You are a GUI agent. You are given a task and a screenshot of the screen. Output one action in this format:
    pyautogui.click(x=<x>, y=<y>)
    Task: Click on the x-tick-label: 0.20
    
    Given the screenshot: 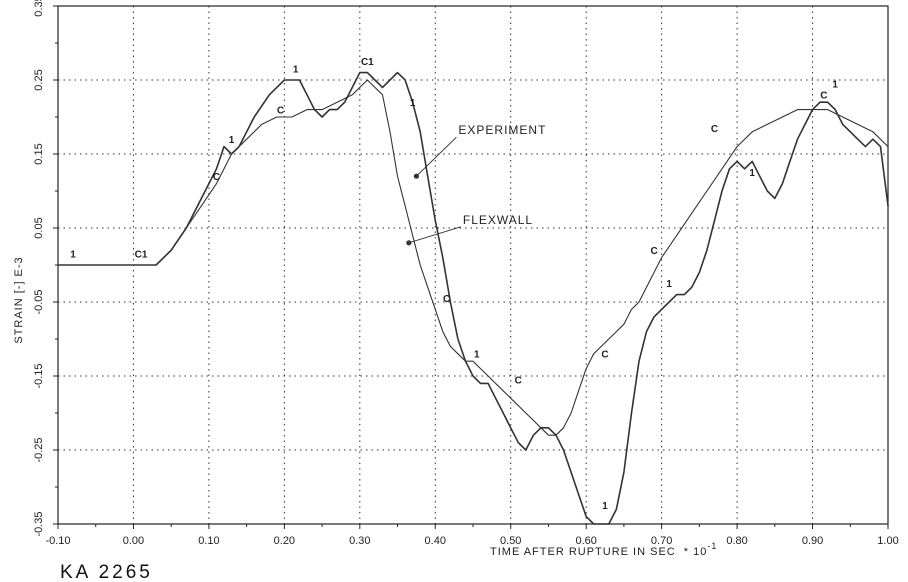 What is the action you would take?
    pyautogui.click(x=284, y=541)
    